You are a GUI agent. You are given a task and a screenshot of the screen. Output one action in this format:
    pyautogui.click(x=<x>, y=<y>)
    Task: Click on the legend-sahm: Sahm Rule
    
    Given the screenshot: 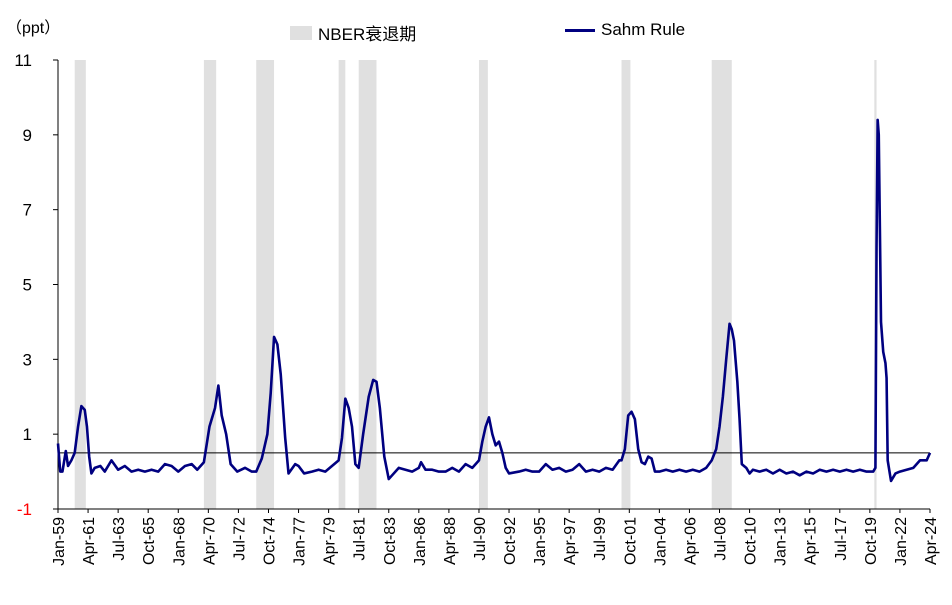 What is the action you would take?
    pyautogui.click(x=625, y=30)
    